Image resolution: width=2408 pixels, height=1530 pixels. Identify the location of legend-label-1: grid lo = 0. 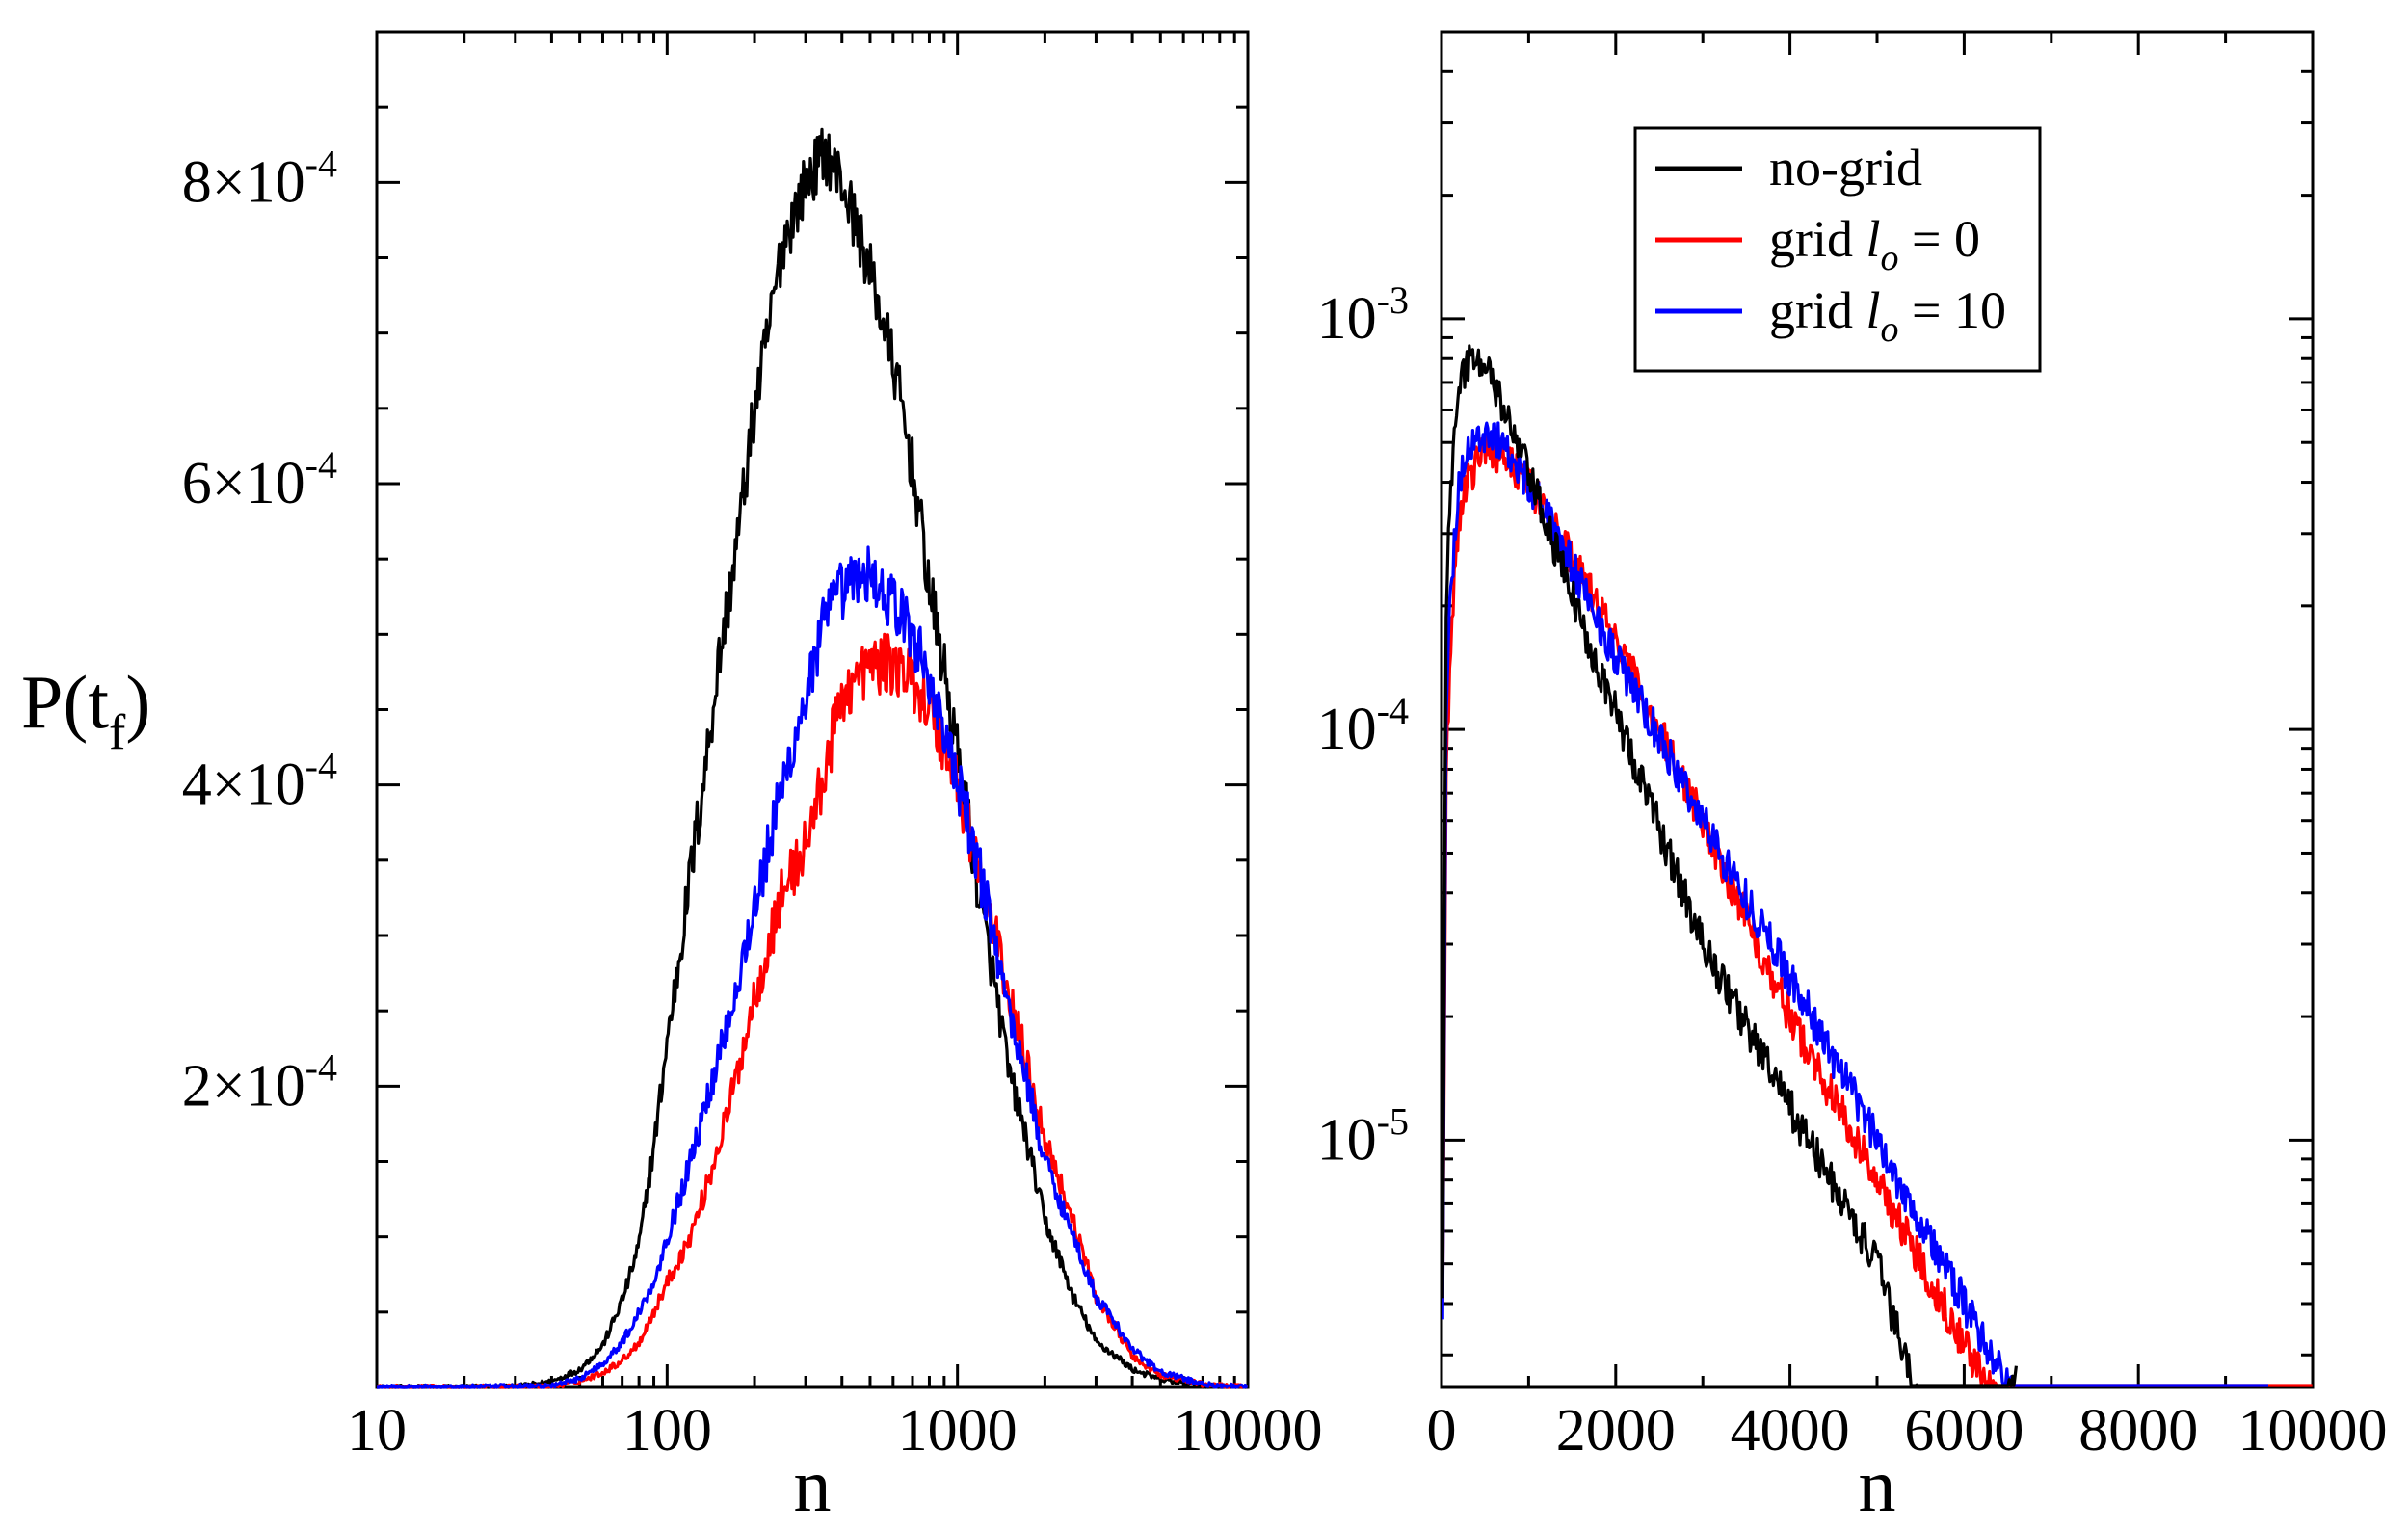
(1874, 244).